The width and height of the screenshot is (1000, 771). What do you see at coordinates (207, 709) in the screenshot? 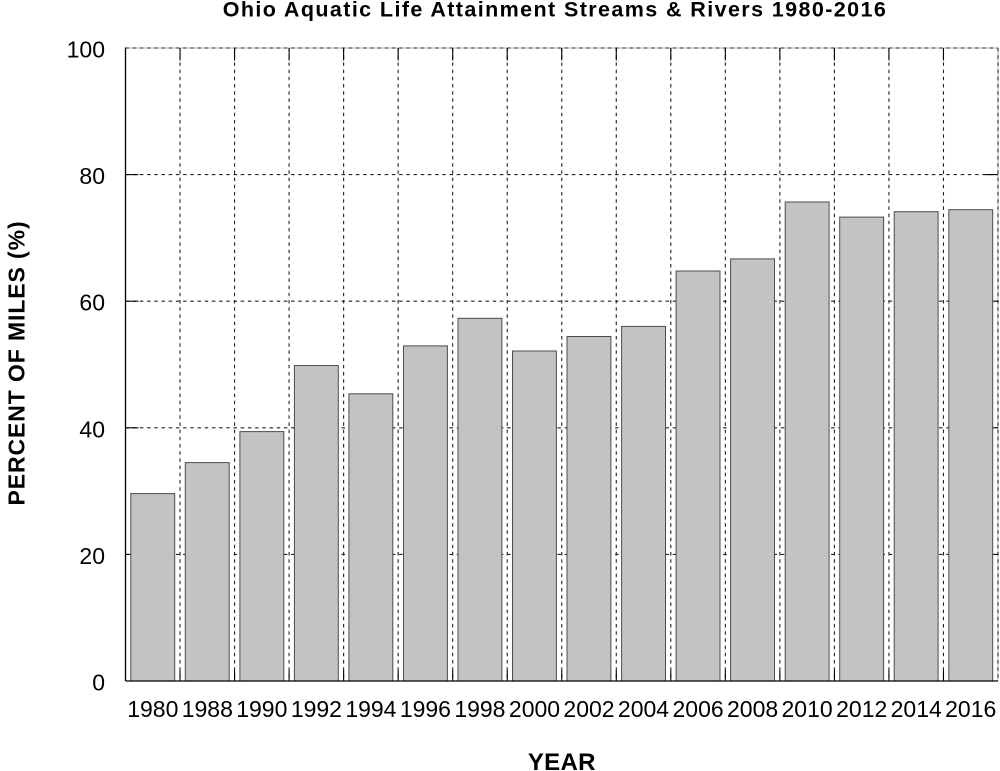
I see `svg-text: 1988` at bounding box center [207, 709].